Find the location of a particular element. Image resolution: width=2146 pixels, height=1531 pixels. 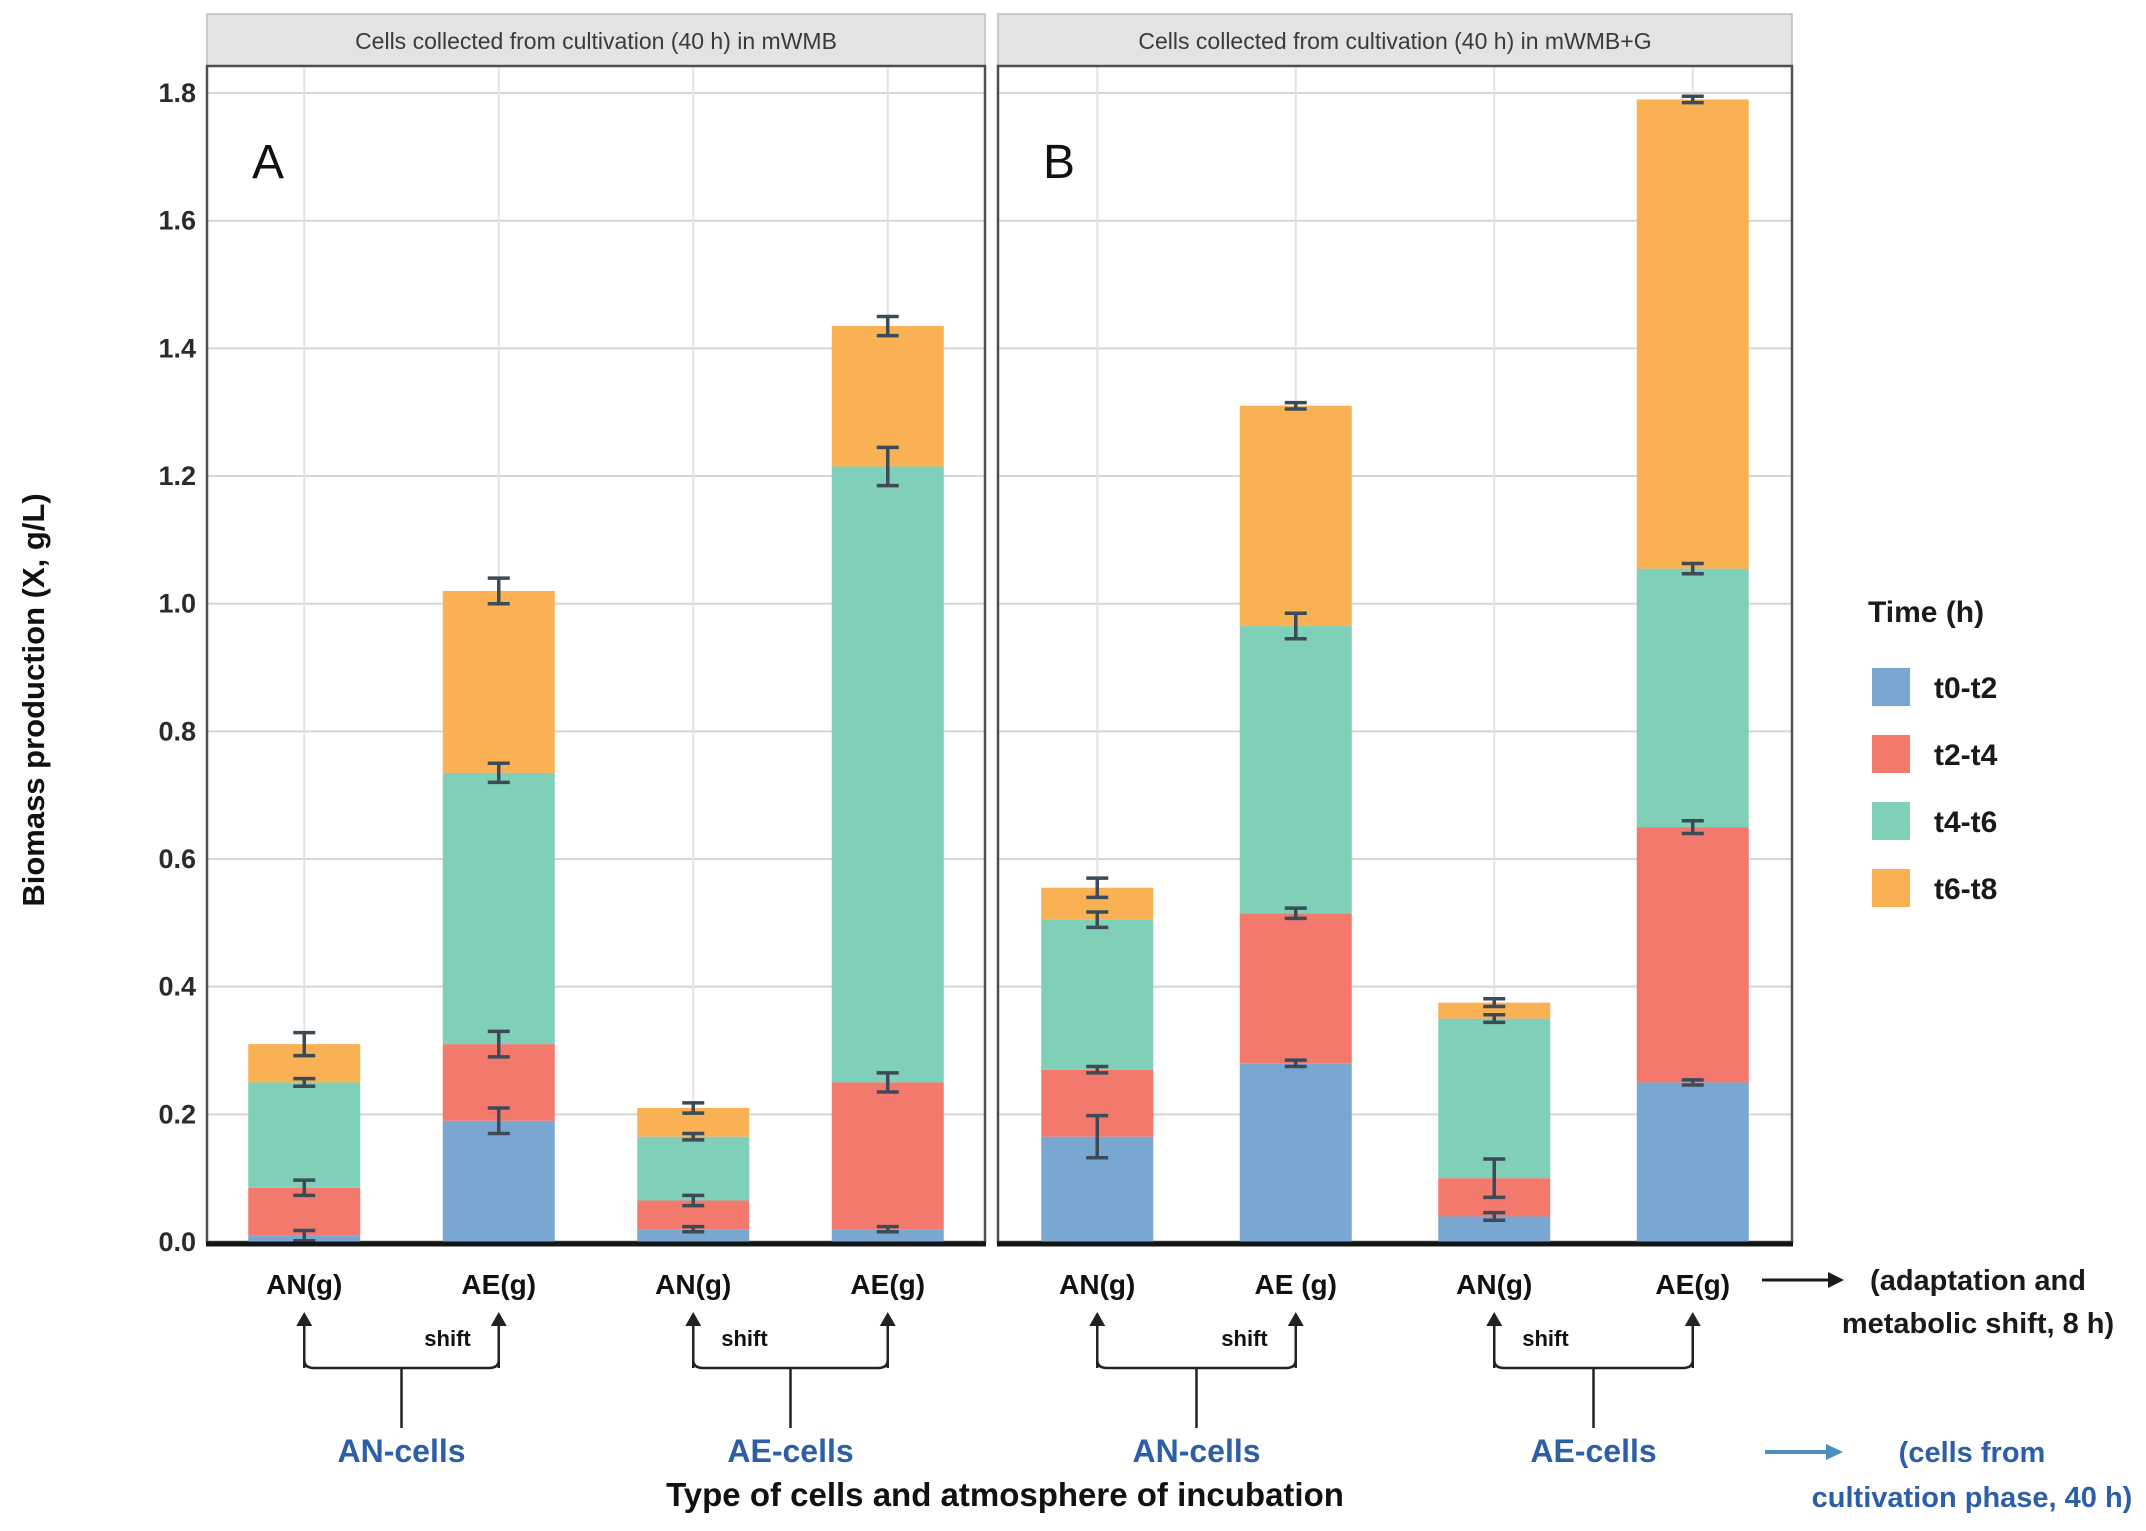

adaptation-note-line1: (adaptation and is located at coordinates (1978, 1281).